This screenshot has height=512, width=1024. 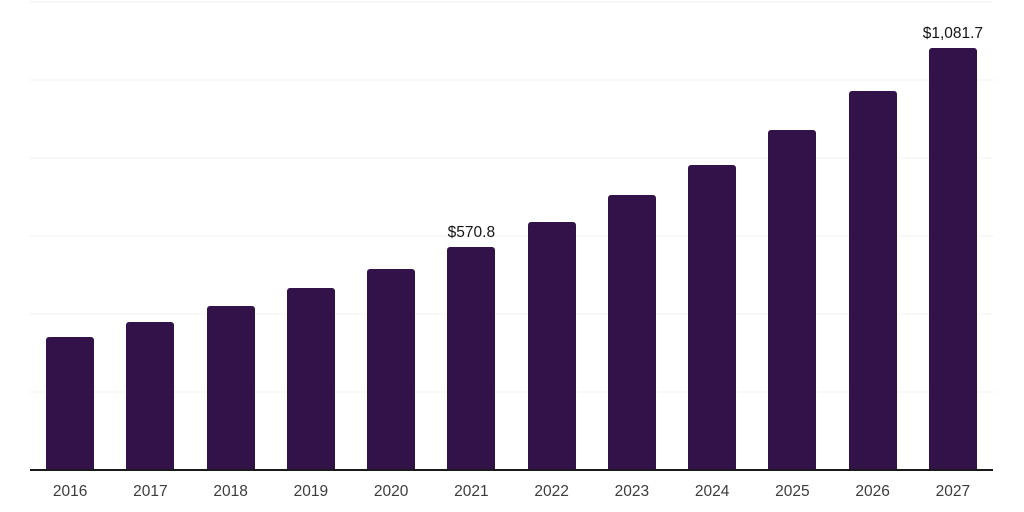 I want to click on bar-column-2018, so click(x=231, y=236).